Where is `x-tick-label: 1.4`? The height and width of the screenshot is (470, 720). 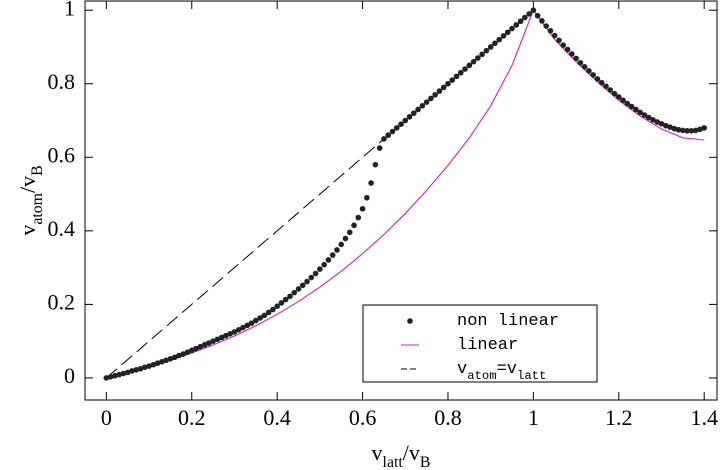
x-tick-label: 1.4 is located at coordinates (704, 417).